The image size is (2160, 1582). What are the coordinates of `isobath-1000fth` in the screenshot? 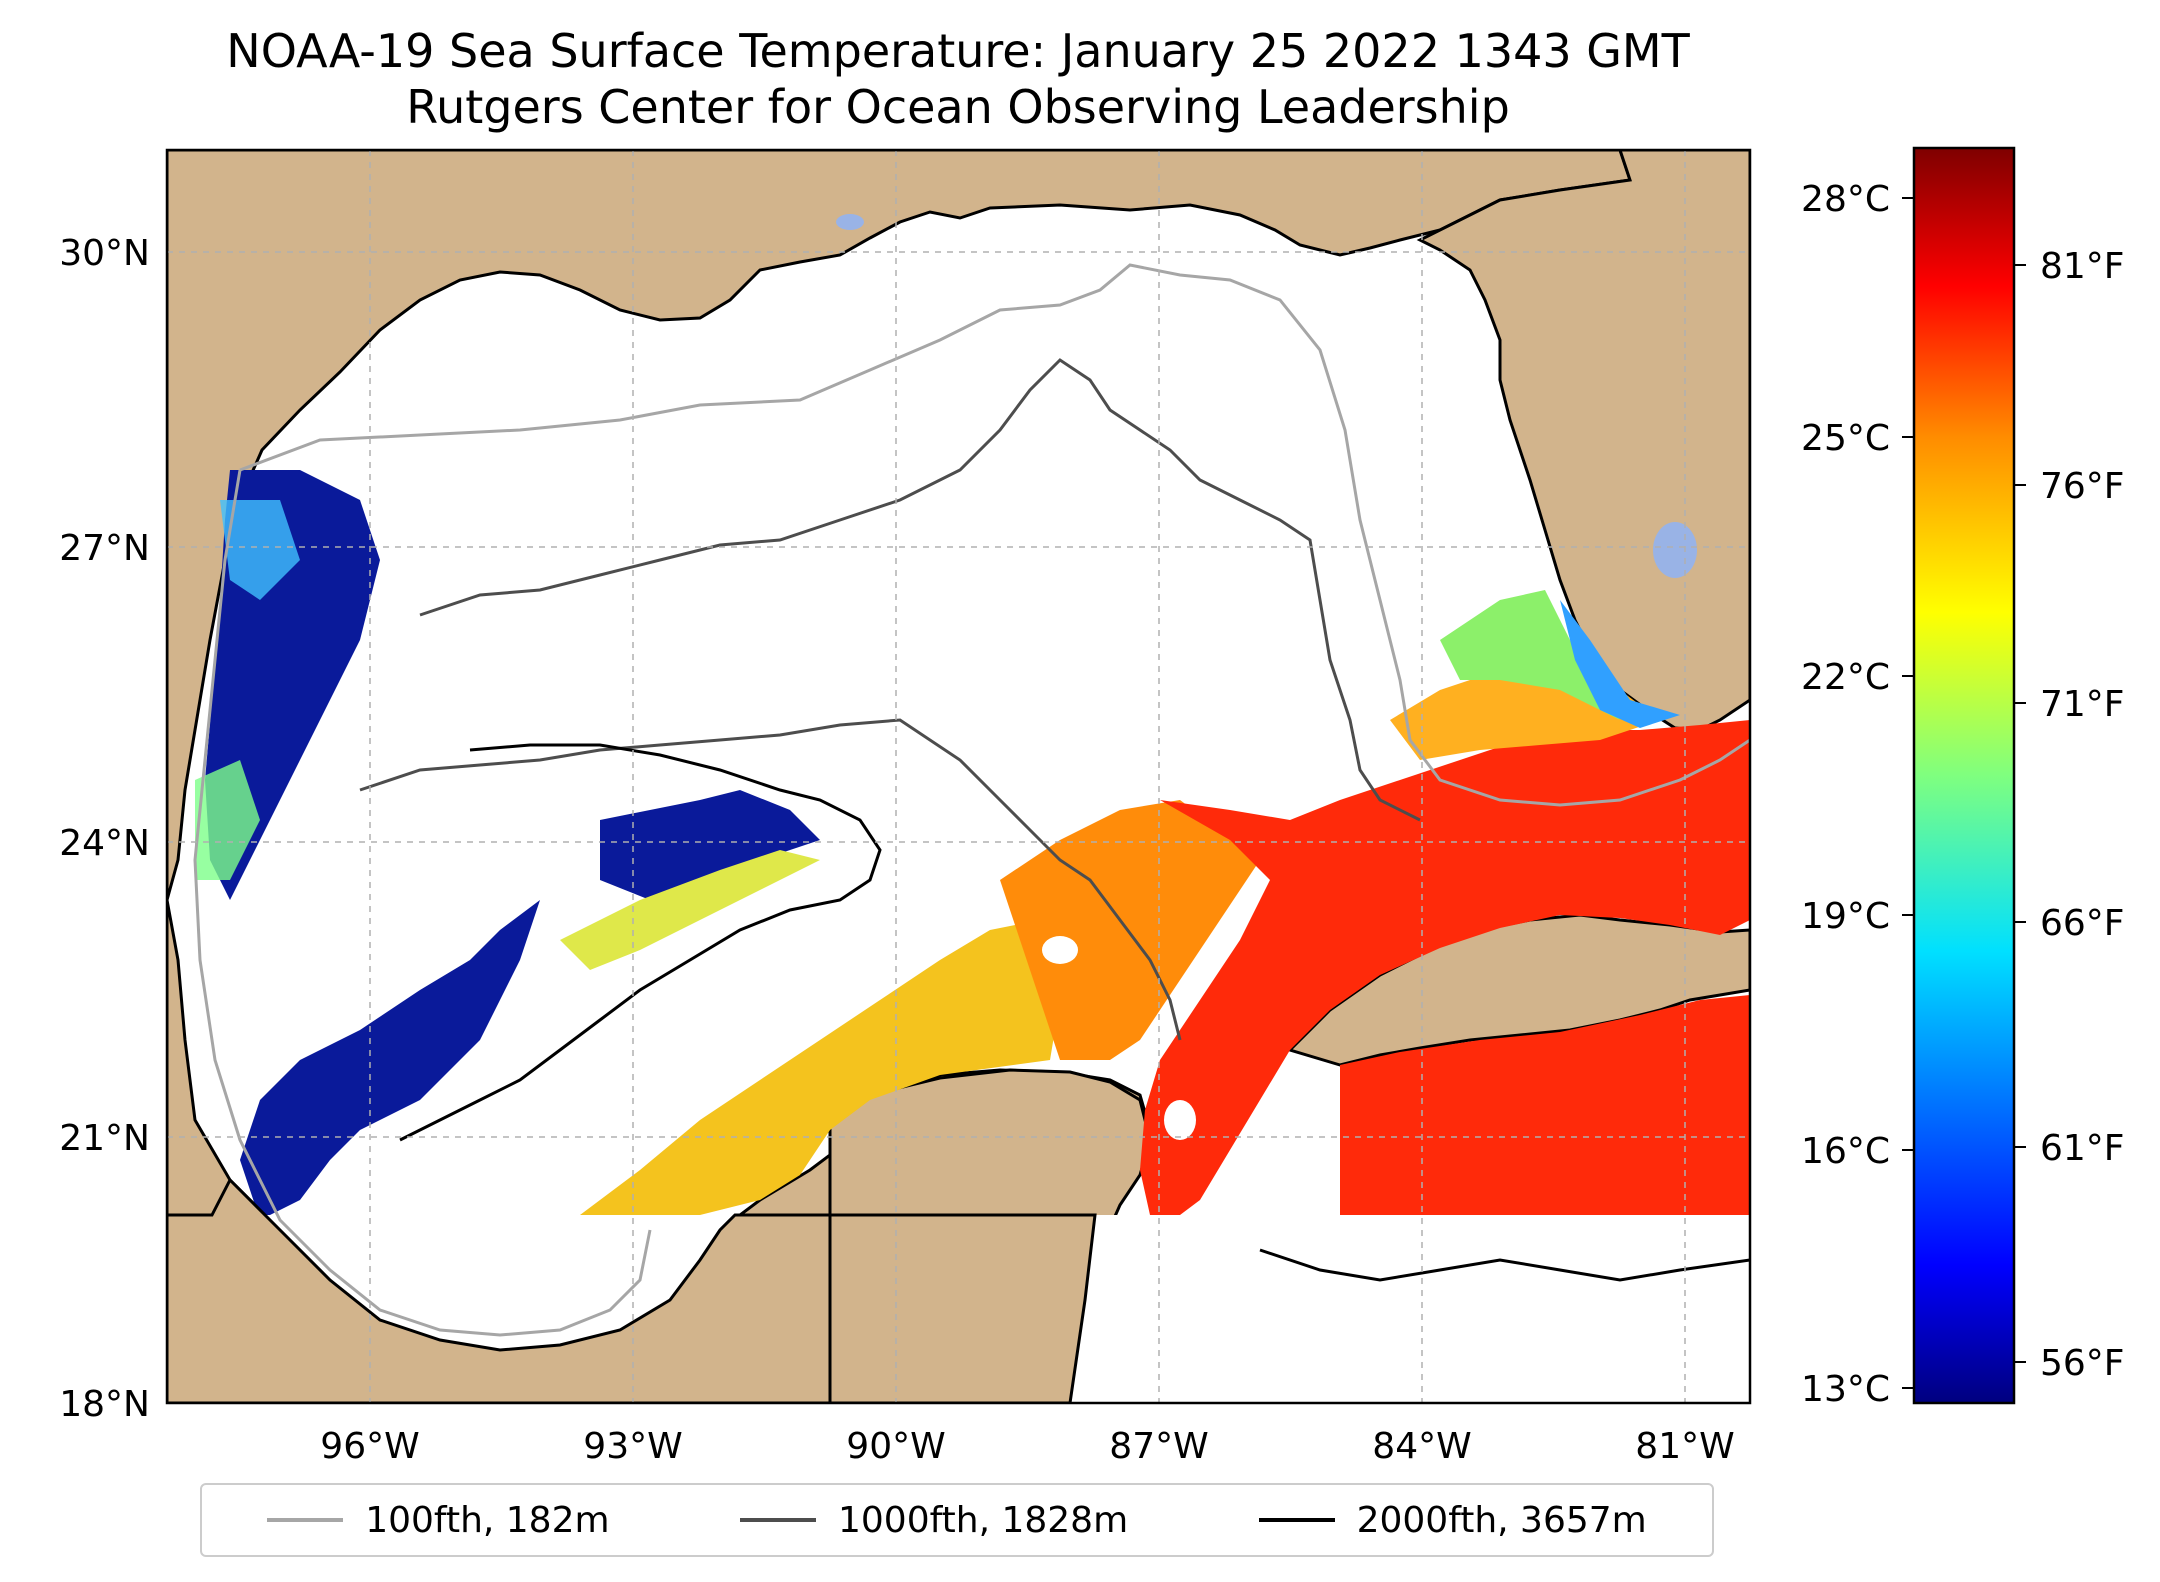 It's located at (920, 590).